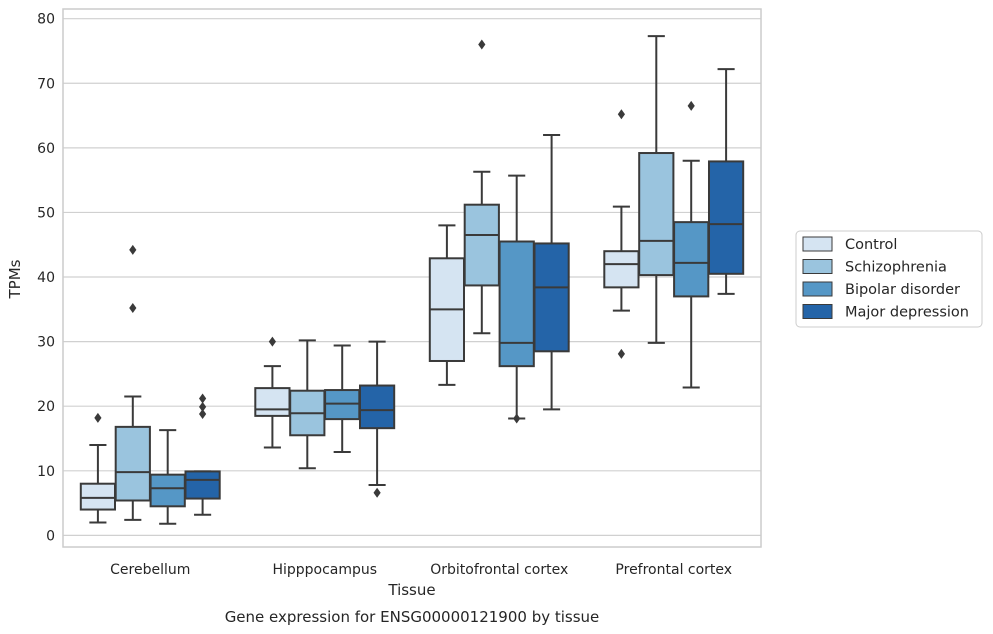 The image size is (993, 634). Describe the element at coordinates (15, 279) in the screenshot. I see `y-axis-label: TPMs` at that location.